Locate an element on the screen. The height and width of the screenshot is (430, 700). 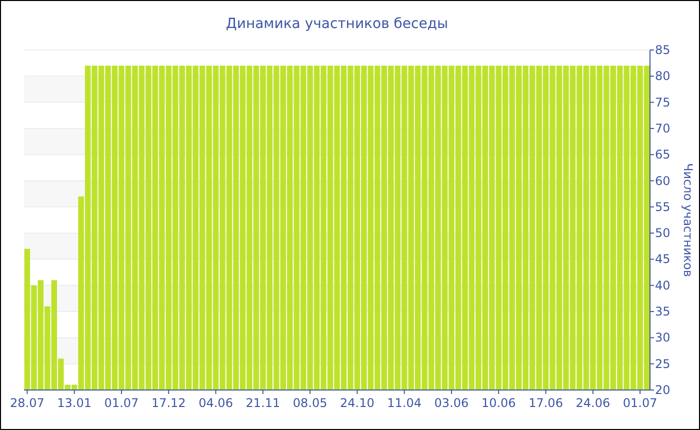
y-tick-label: 40 is located at coordinates (662, 285).